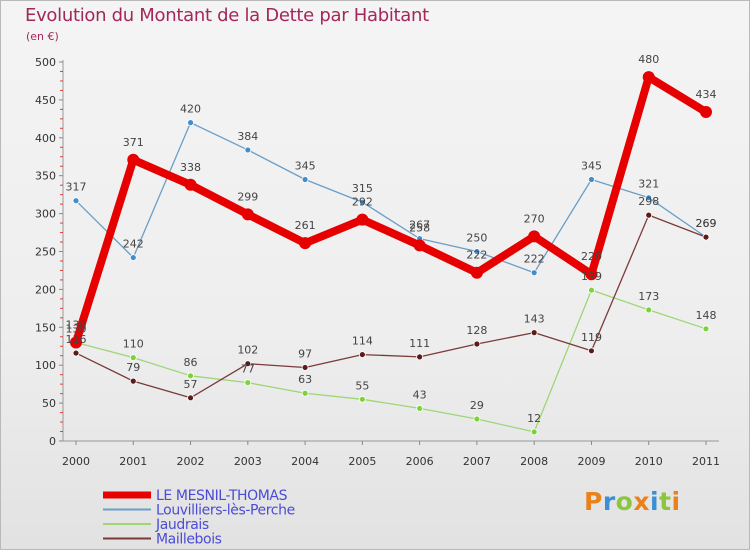 This screenshot has width=750, height=550. Describe the element at coordinates (247, 136) in the screenshot. I see `data-label: 384` at that location.